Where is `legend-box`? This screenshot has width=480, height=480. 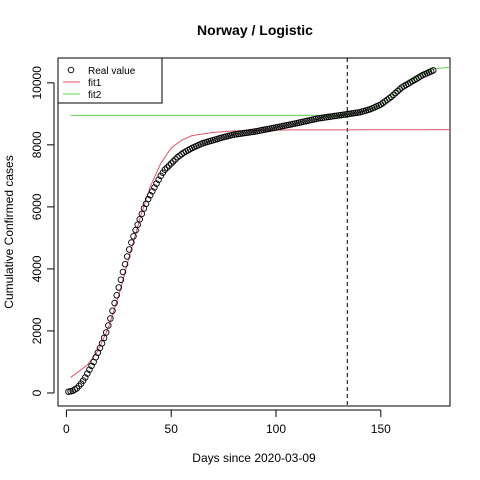 legend-box is located at coordinates (110, 80).